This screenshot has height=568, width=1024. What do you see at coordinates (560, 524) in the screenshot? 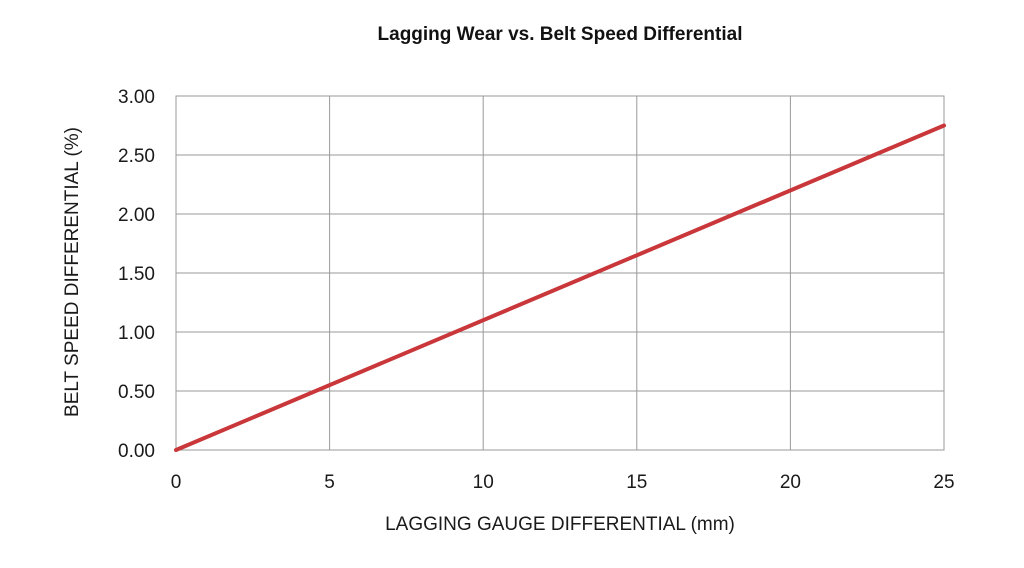
I see `x-axis-label: LAGGING GAUGE DIFFERENTIAL (mm)` at bounding box center [560, 524].